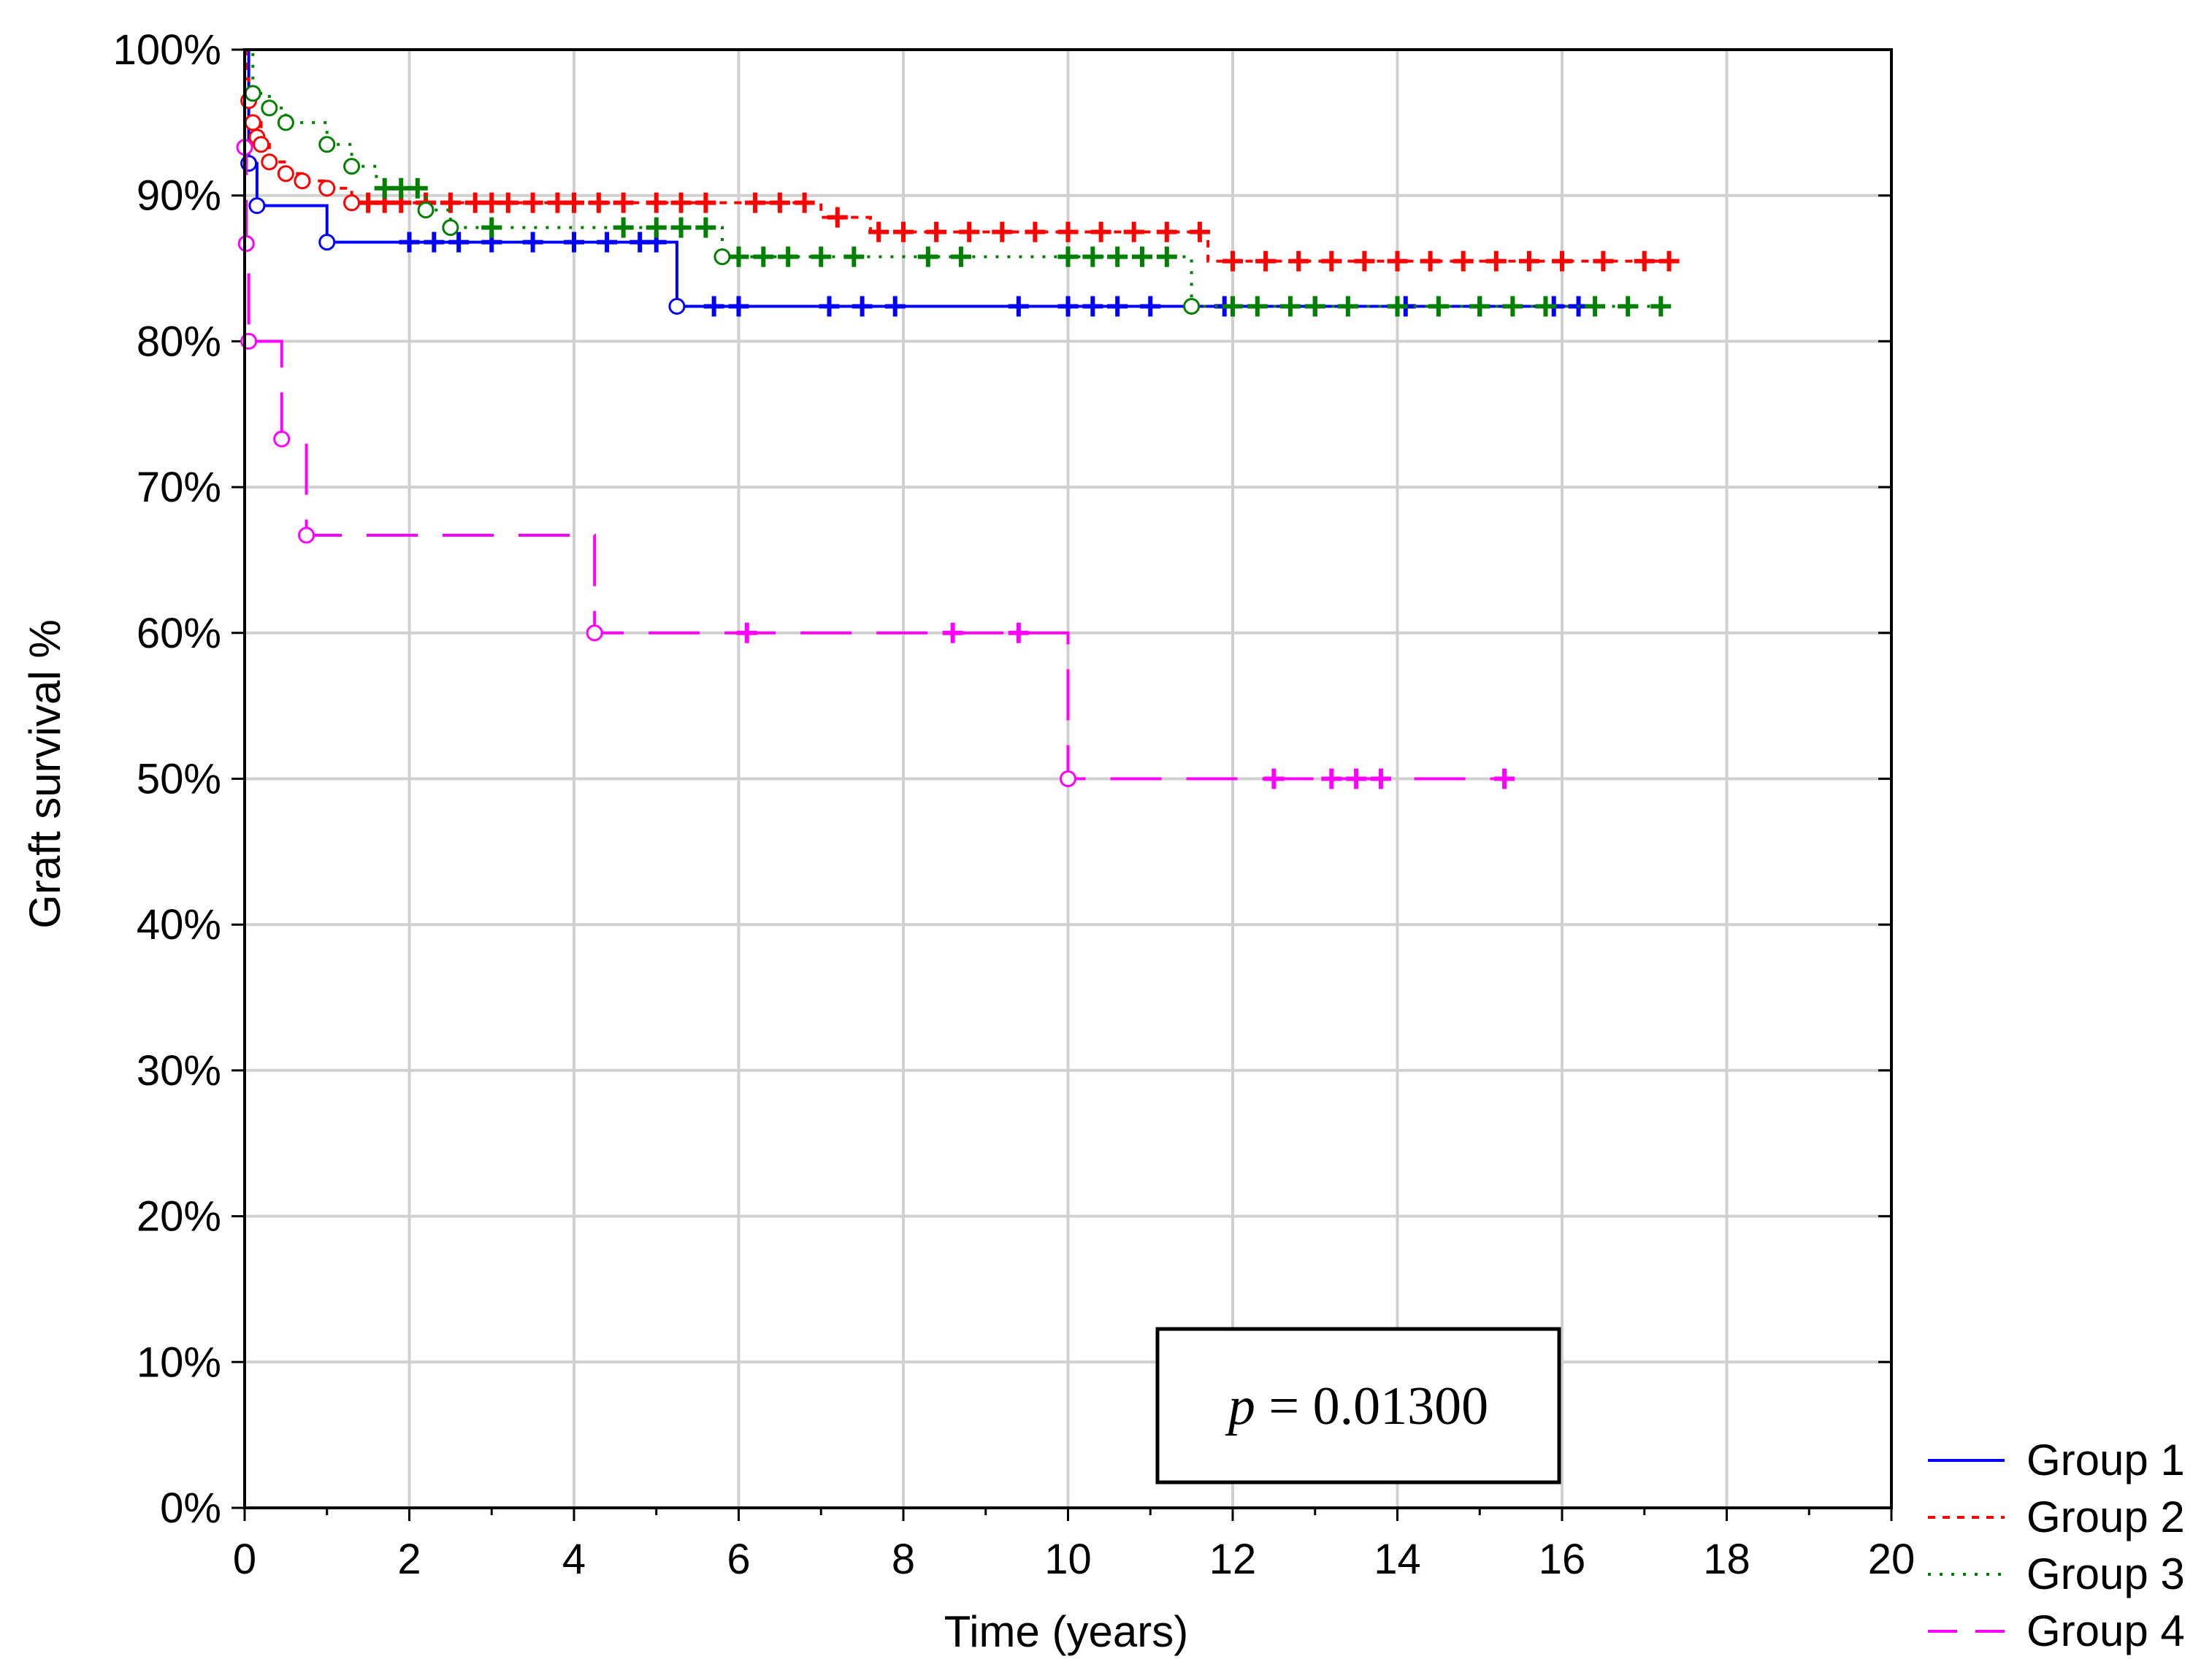 This screenshot has height=1678, width=2212. What do you see at coordinates (190, 1508) in the screenshot?
I see `y-tick-label: 0%` at bounding box center [190, 1508].